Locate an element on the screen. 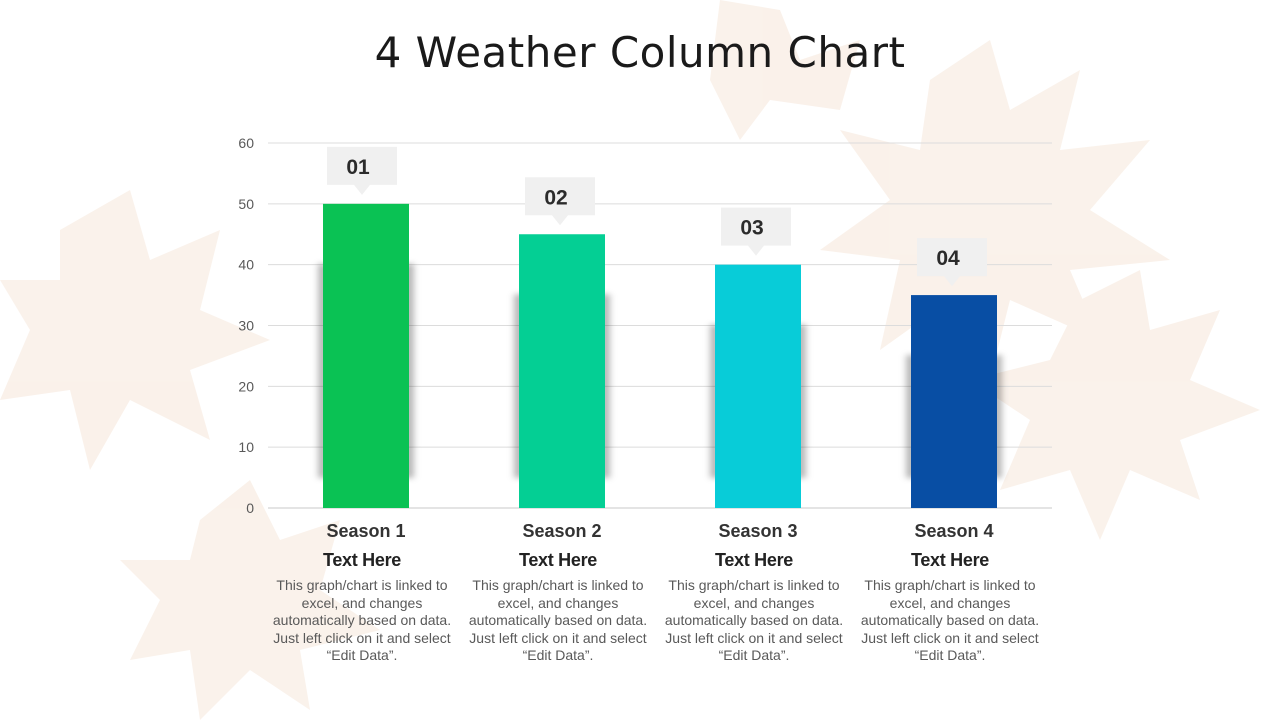 The height and width of the screenshot is (720, 1280). y-tick-label: 20 is located at coordinates (246, 386).